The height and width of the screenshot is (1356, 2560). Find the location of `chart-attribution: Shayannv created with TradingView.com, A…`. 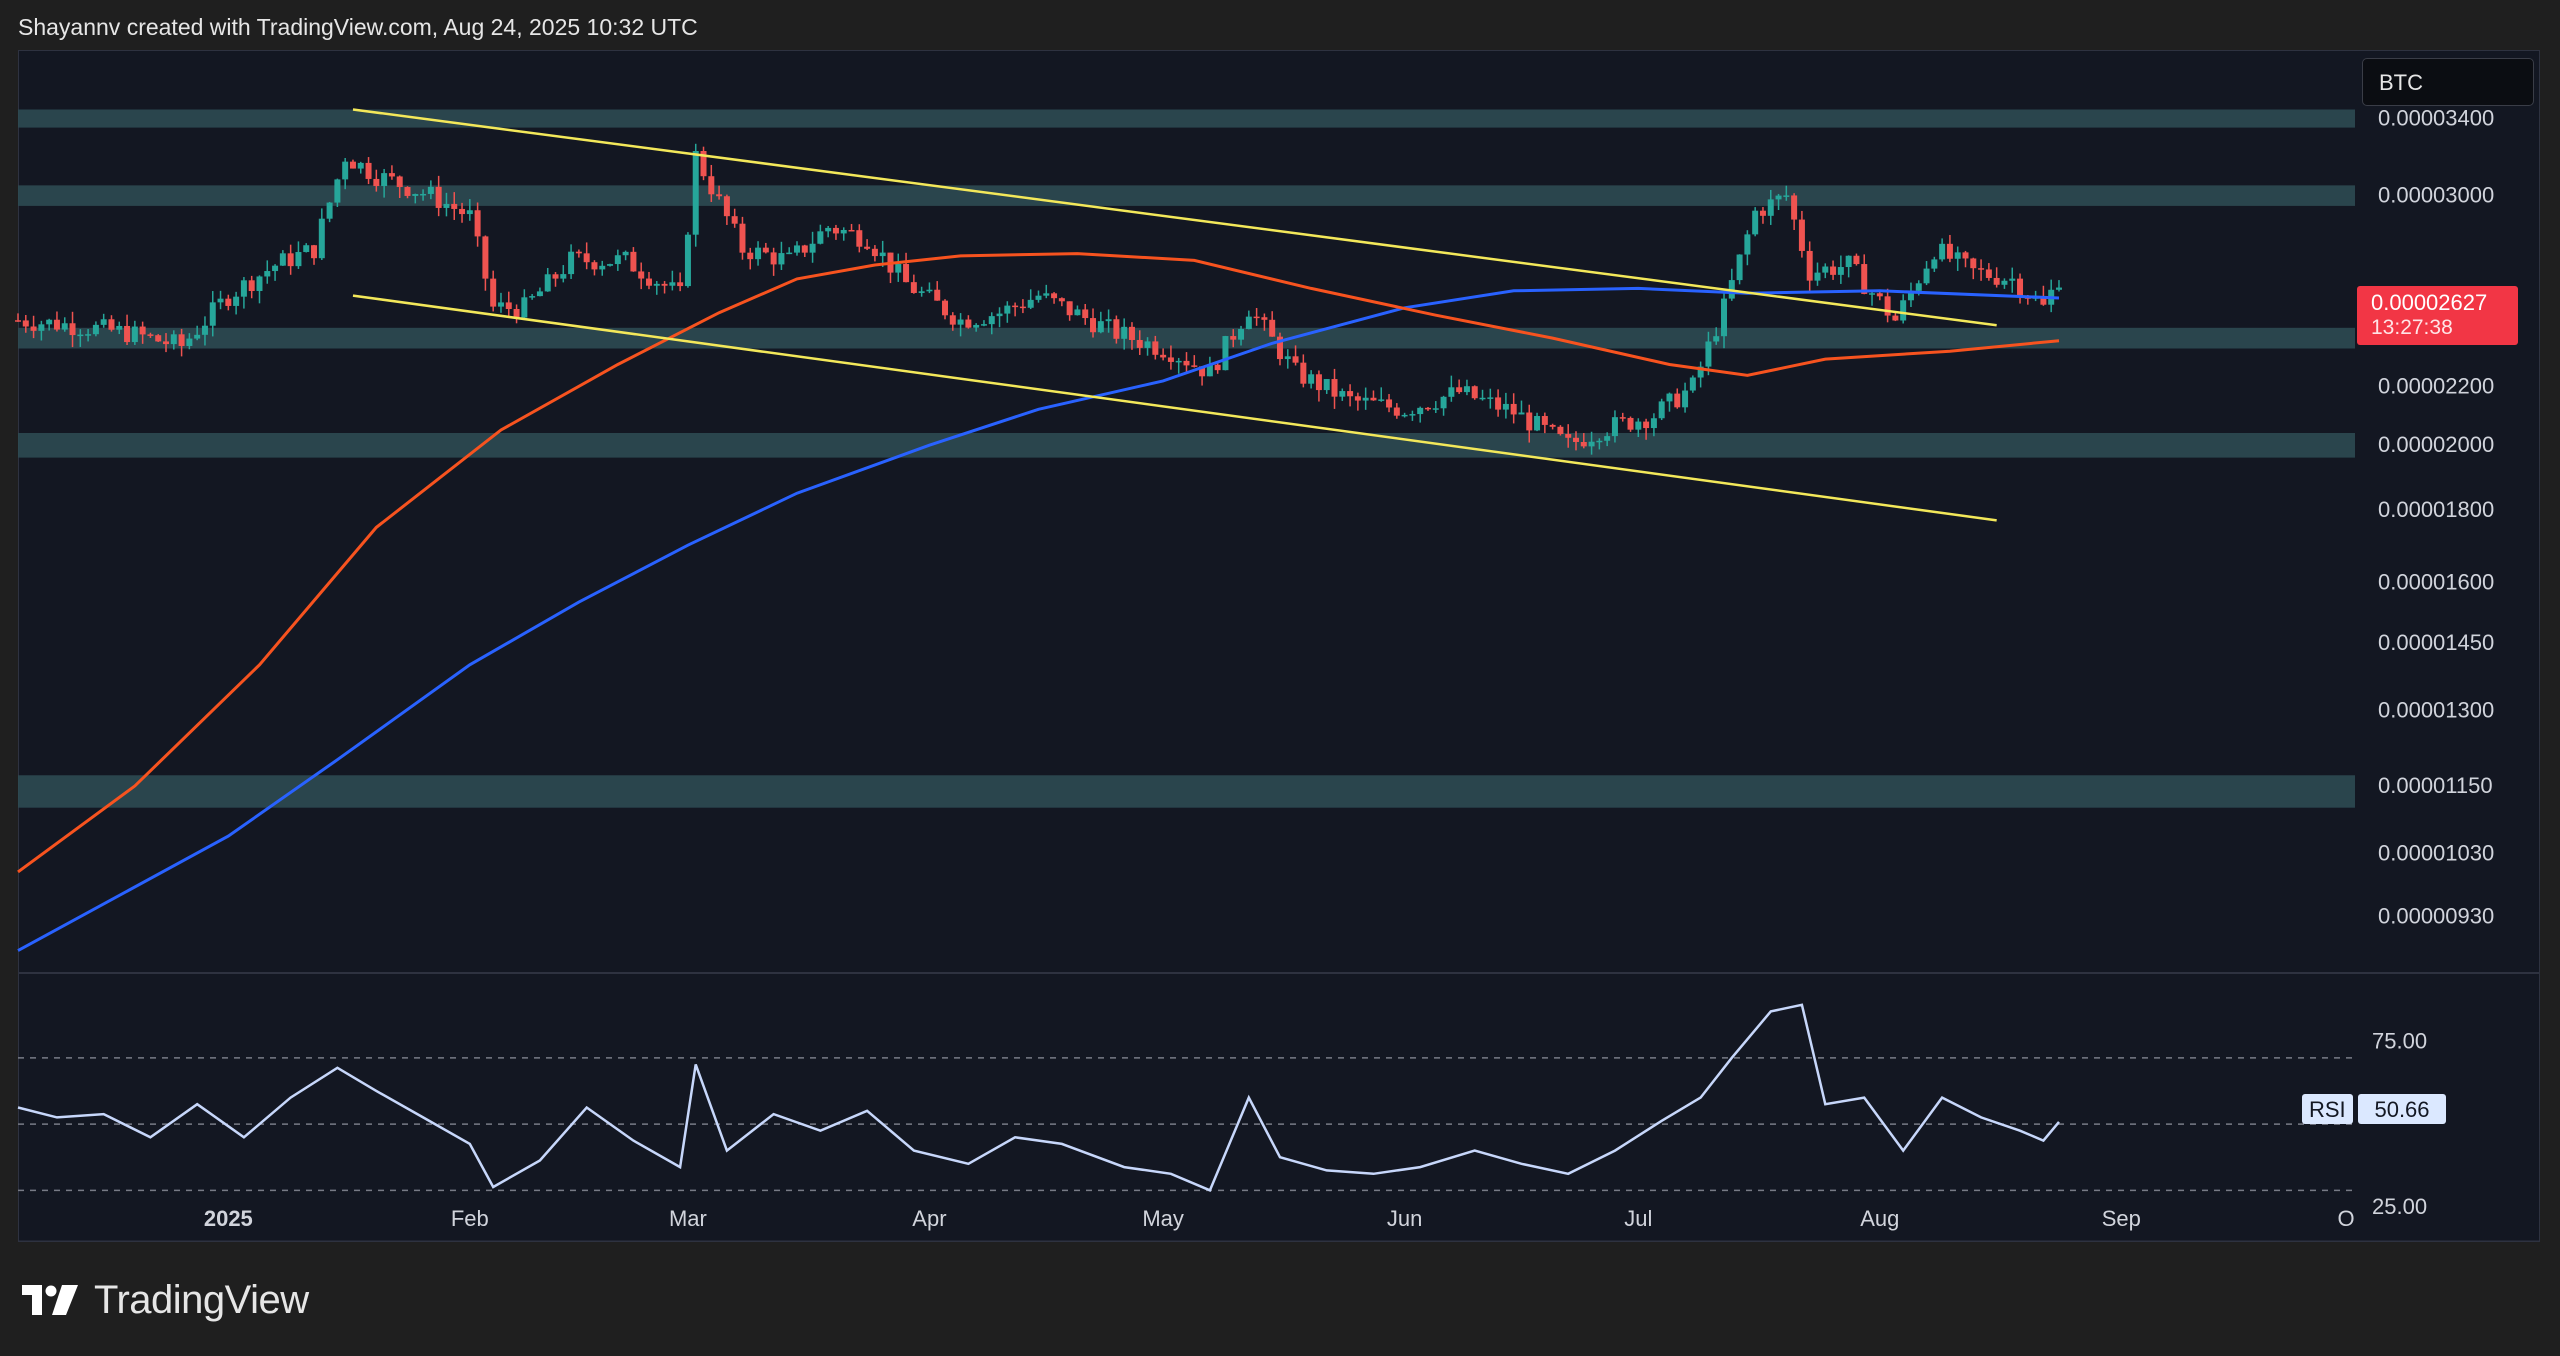

chart-attribution: Shayannv created with TradingView.com, A… is located at coordinates (358, 27).